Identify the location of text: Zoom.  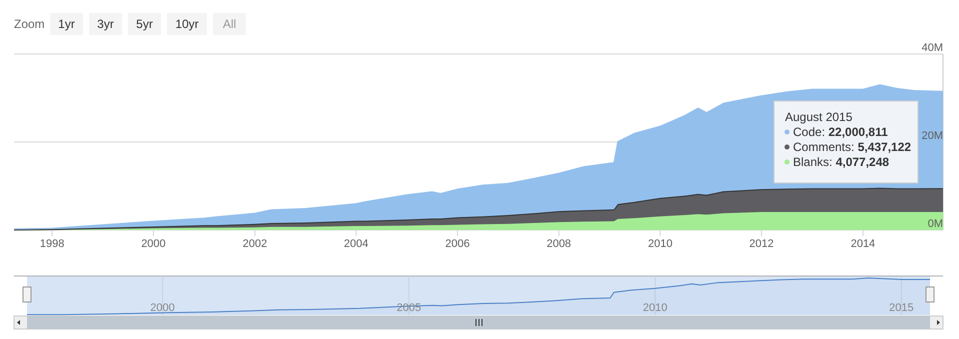
(29, 24).